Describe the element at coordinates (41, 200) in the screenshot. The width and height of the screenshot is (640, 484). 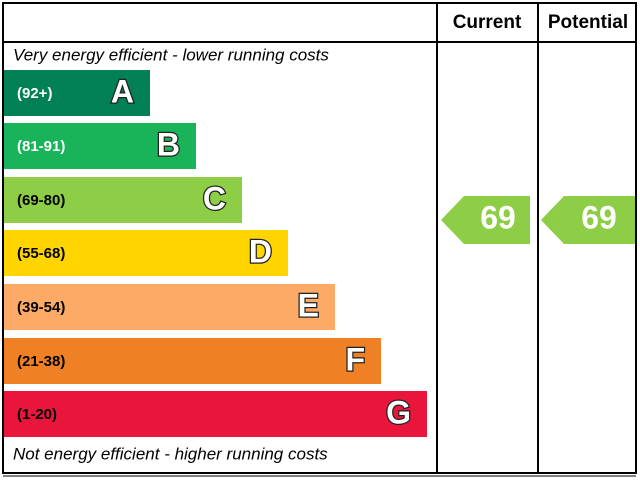
I see `band-range: (69-80)` at that location.